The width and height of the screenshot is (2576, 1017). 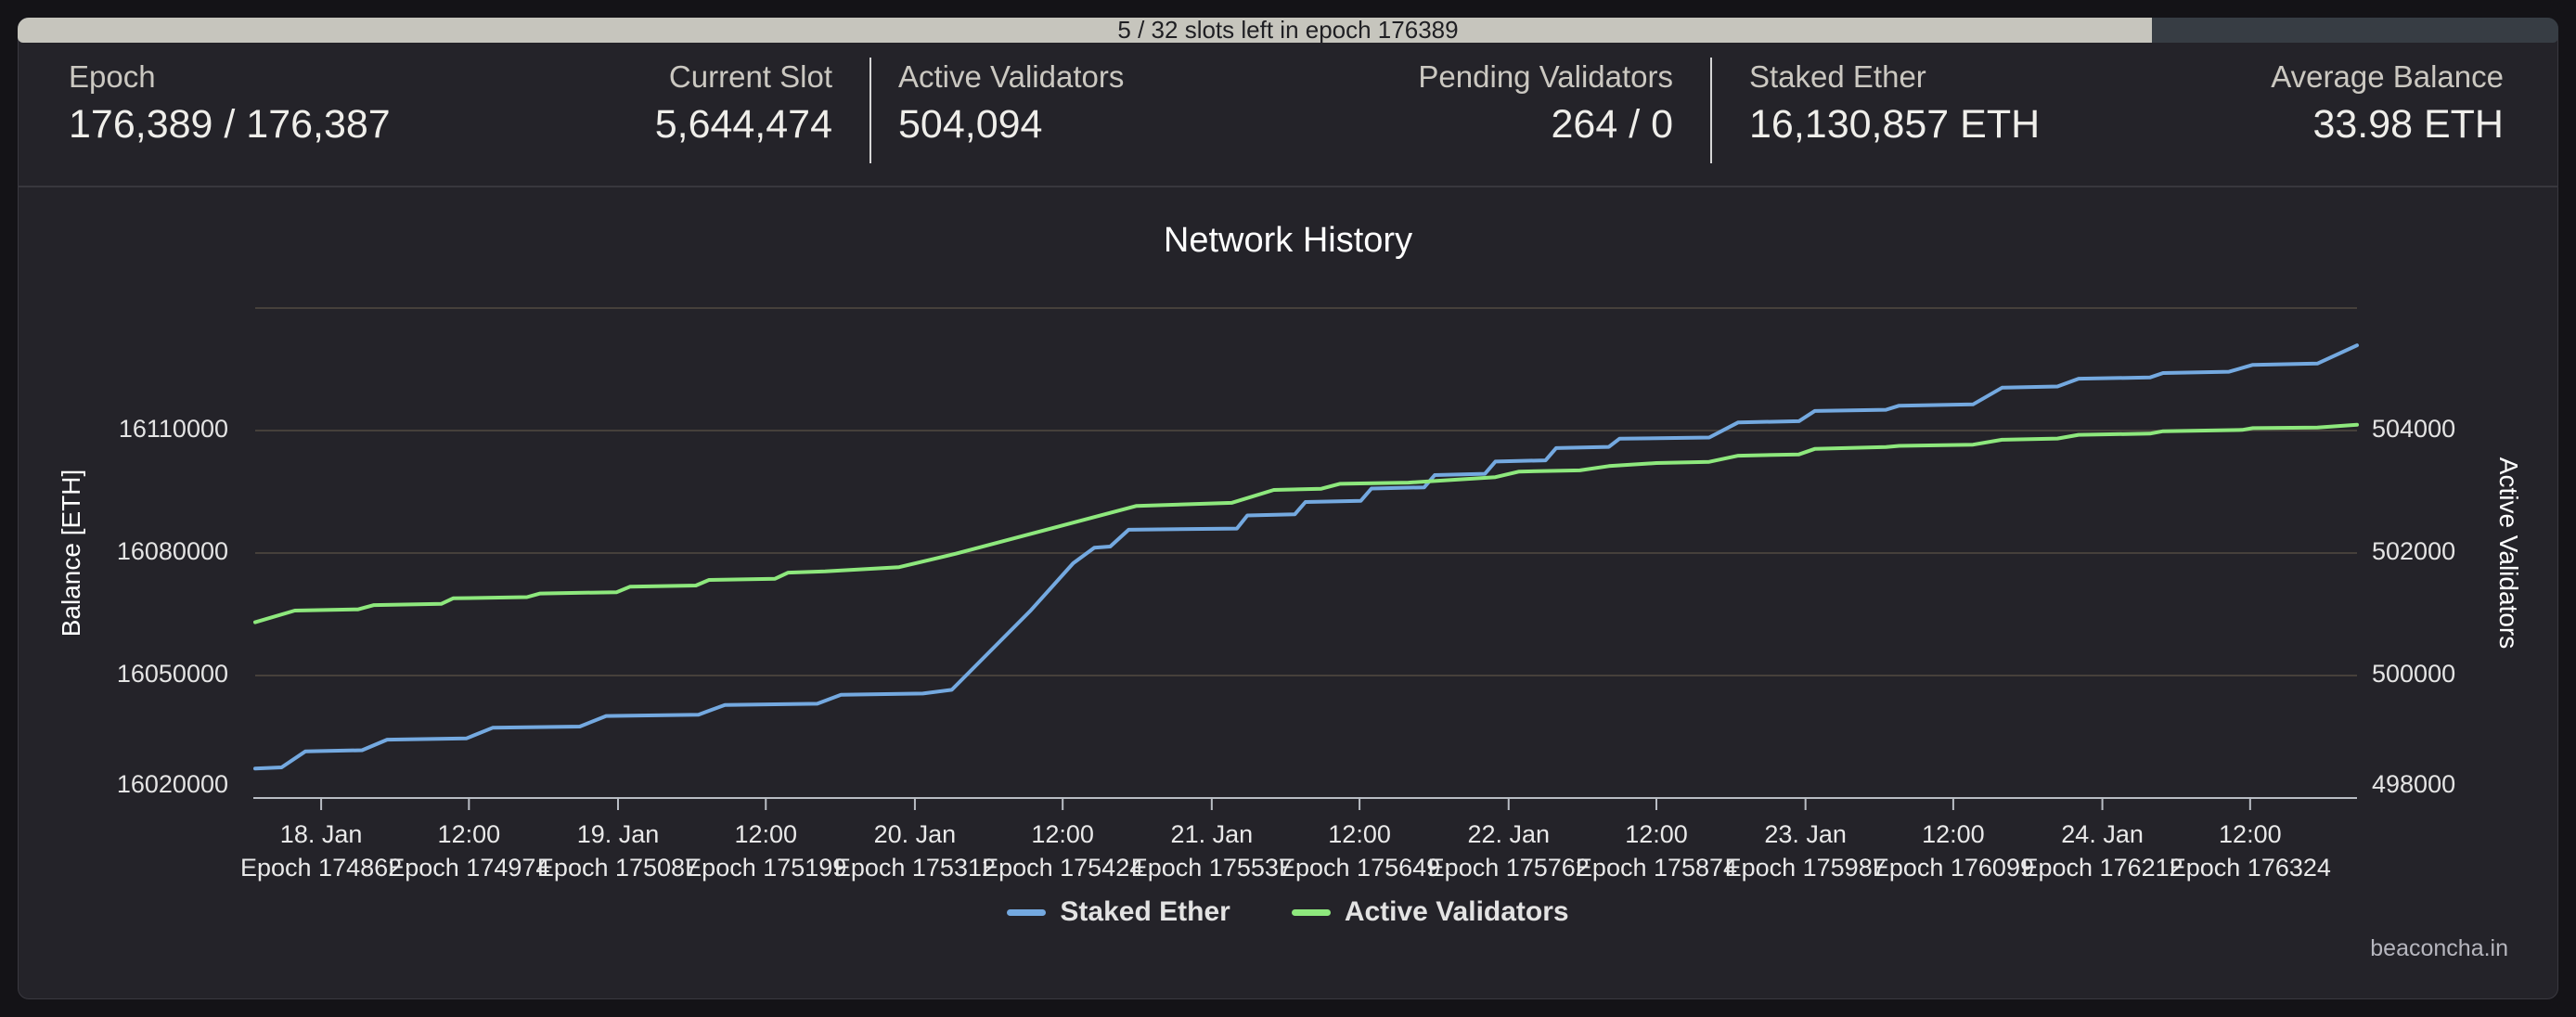 I want to click on legend-item-staked-ether: Staked Ether, so click(x=1119, y=912).